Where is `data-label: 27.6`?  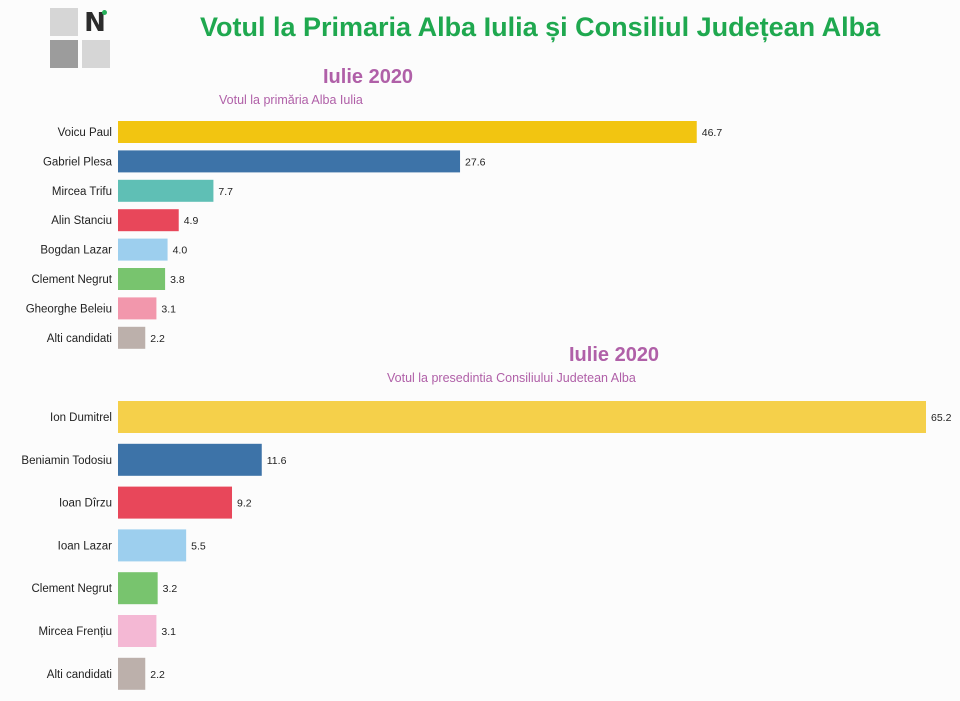
data-label: 27.6 is located at coordinates (475, 162).